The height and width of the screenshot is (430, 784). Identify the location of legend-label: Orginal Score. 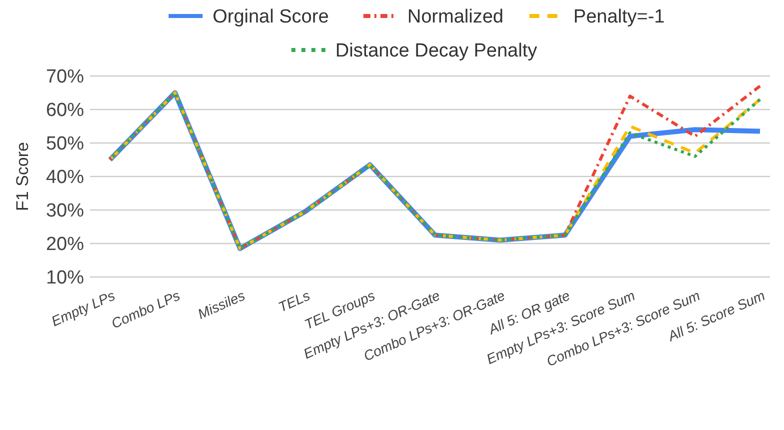
(270, 17).